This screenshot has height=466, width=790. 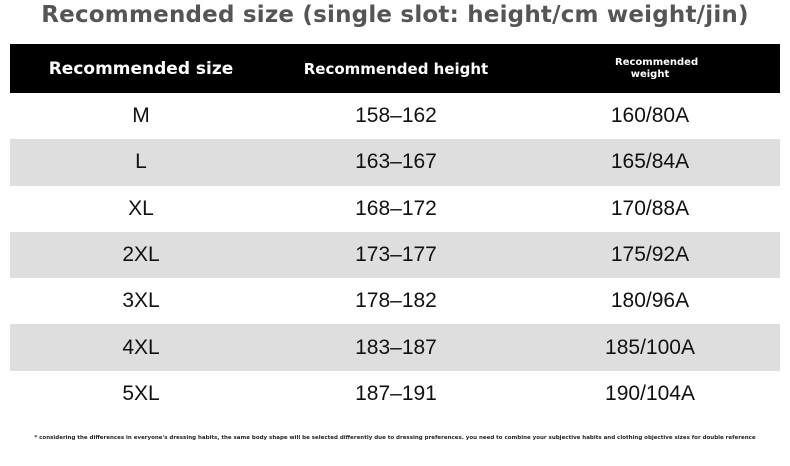 What do you see at coordinates (141, 393) in the screenshot?
I see `table-cell: 5XL` at bounding box center [141, 393].